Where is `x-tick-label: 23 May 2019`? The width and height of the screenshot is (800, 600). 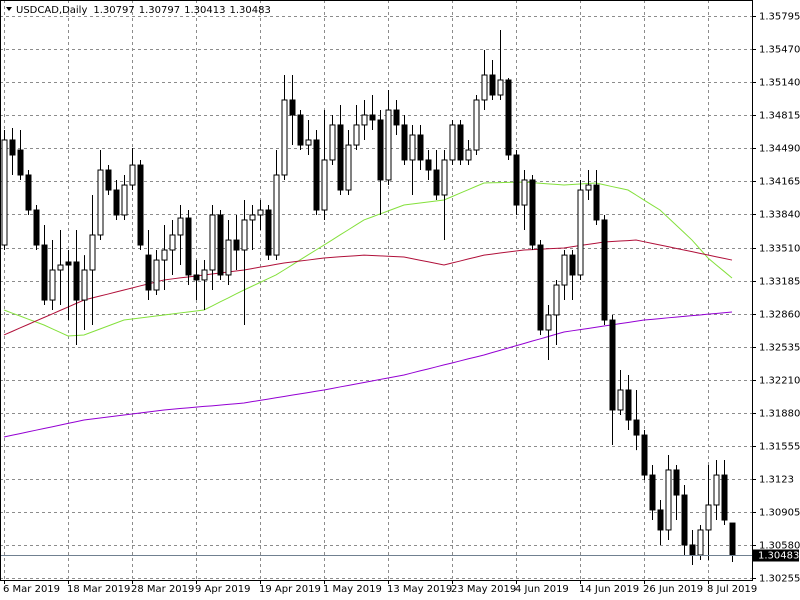 x-tick-label: 23 May 2019 is located at coordinates (483, 589).